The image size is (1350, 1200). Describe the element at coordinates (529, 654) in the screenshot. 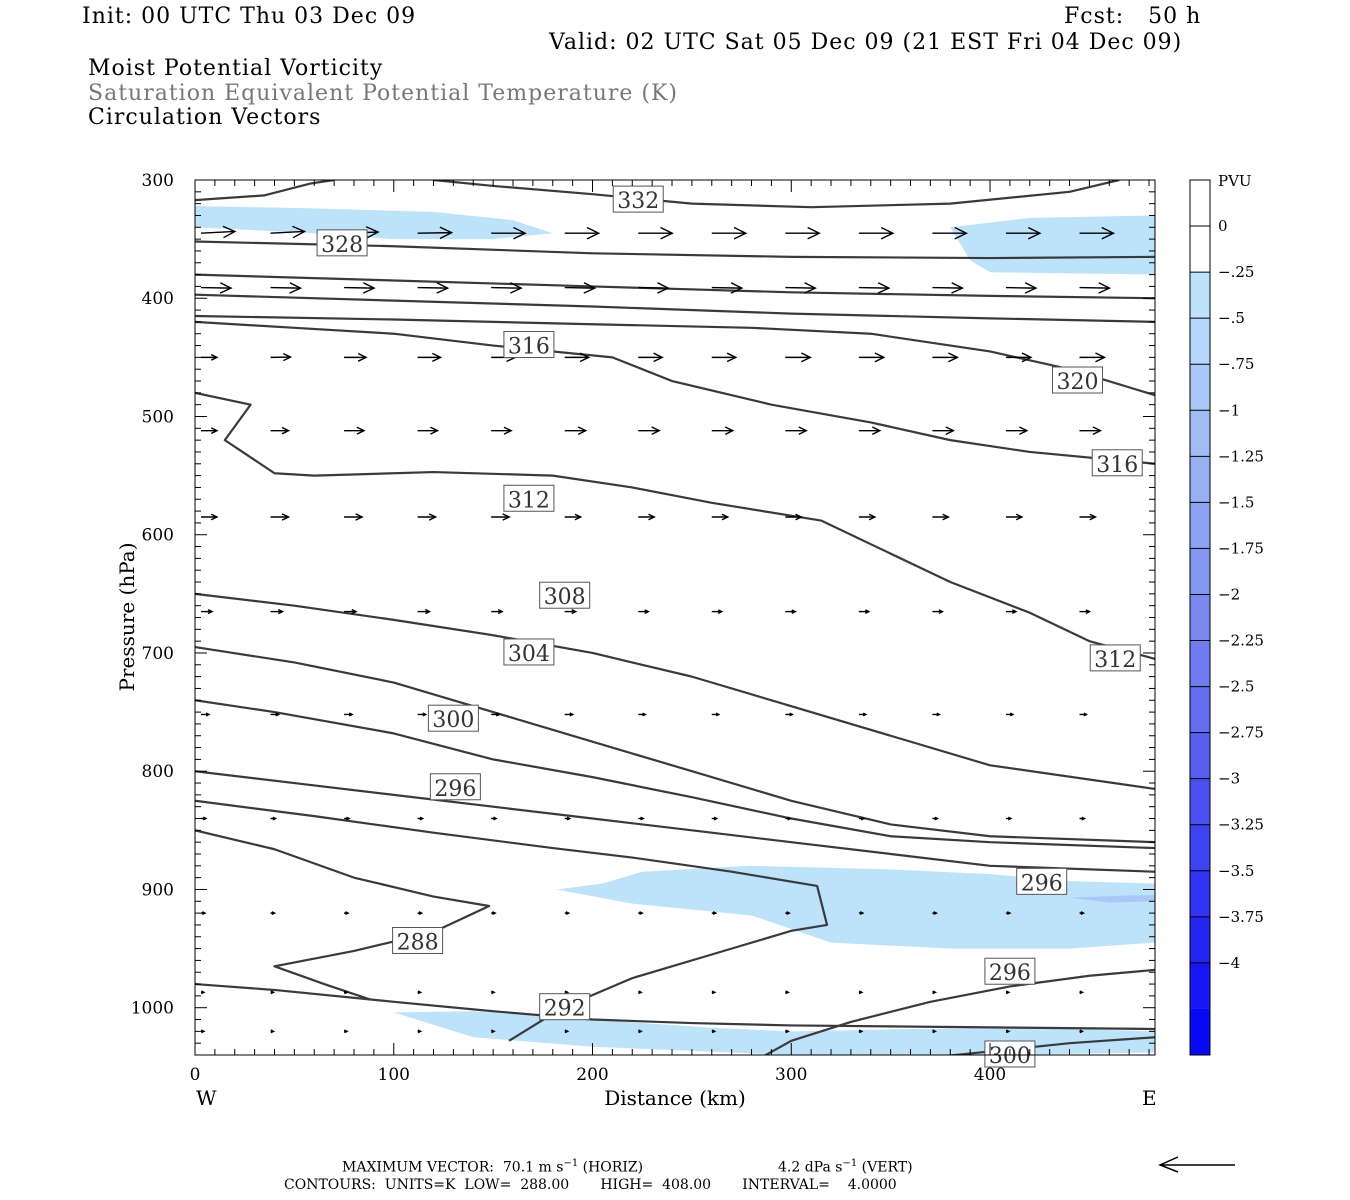

I see `contour-label-text-304: 304` at that location.